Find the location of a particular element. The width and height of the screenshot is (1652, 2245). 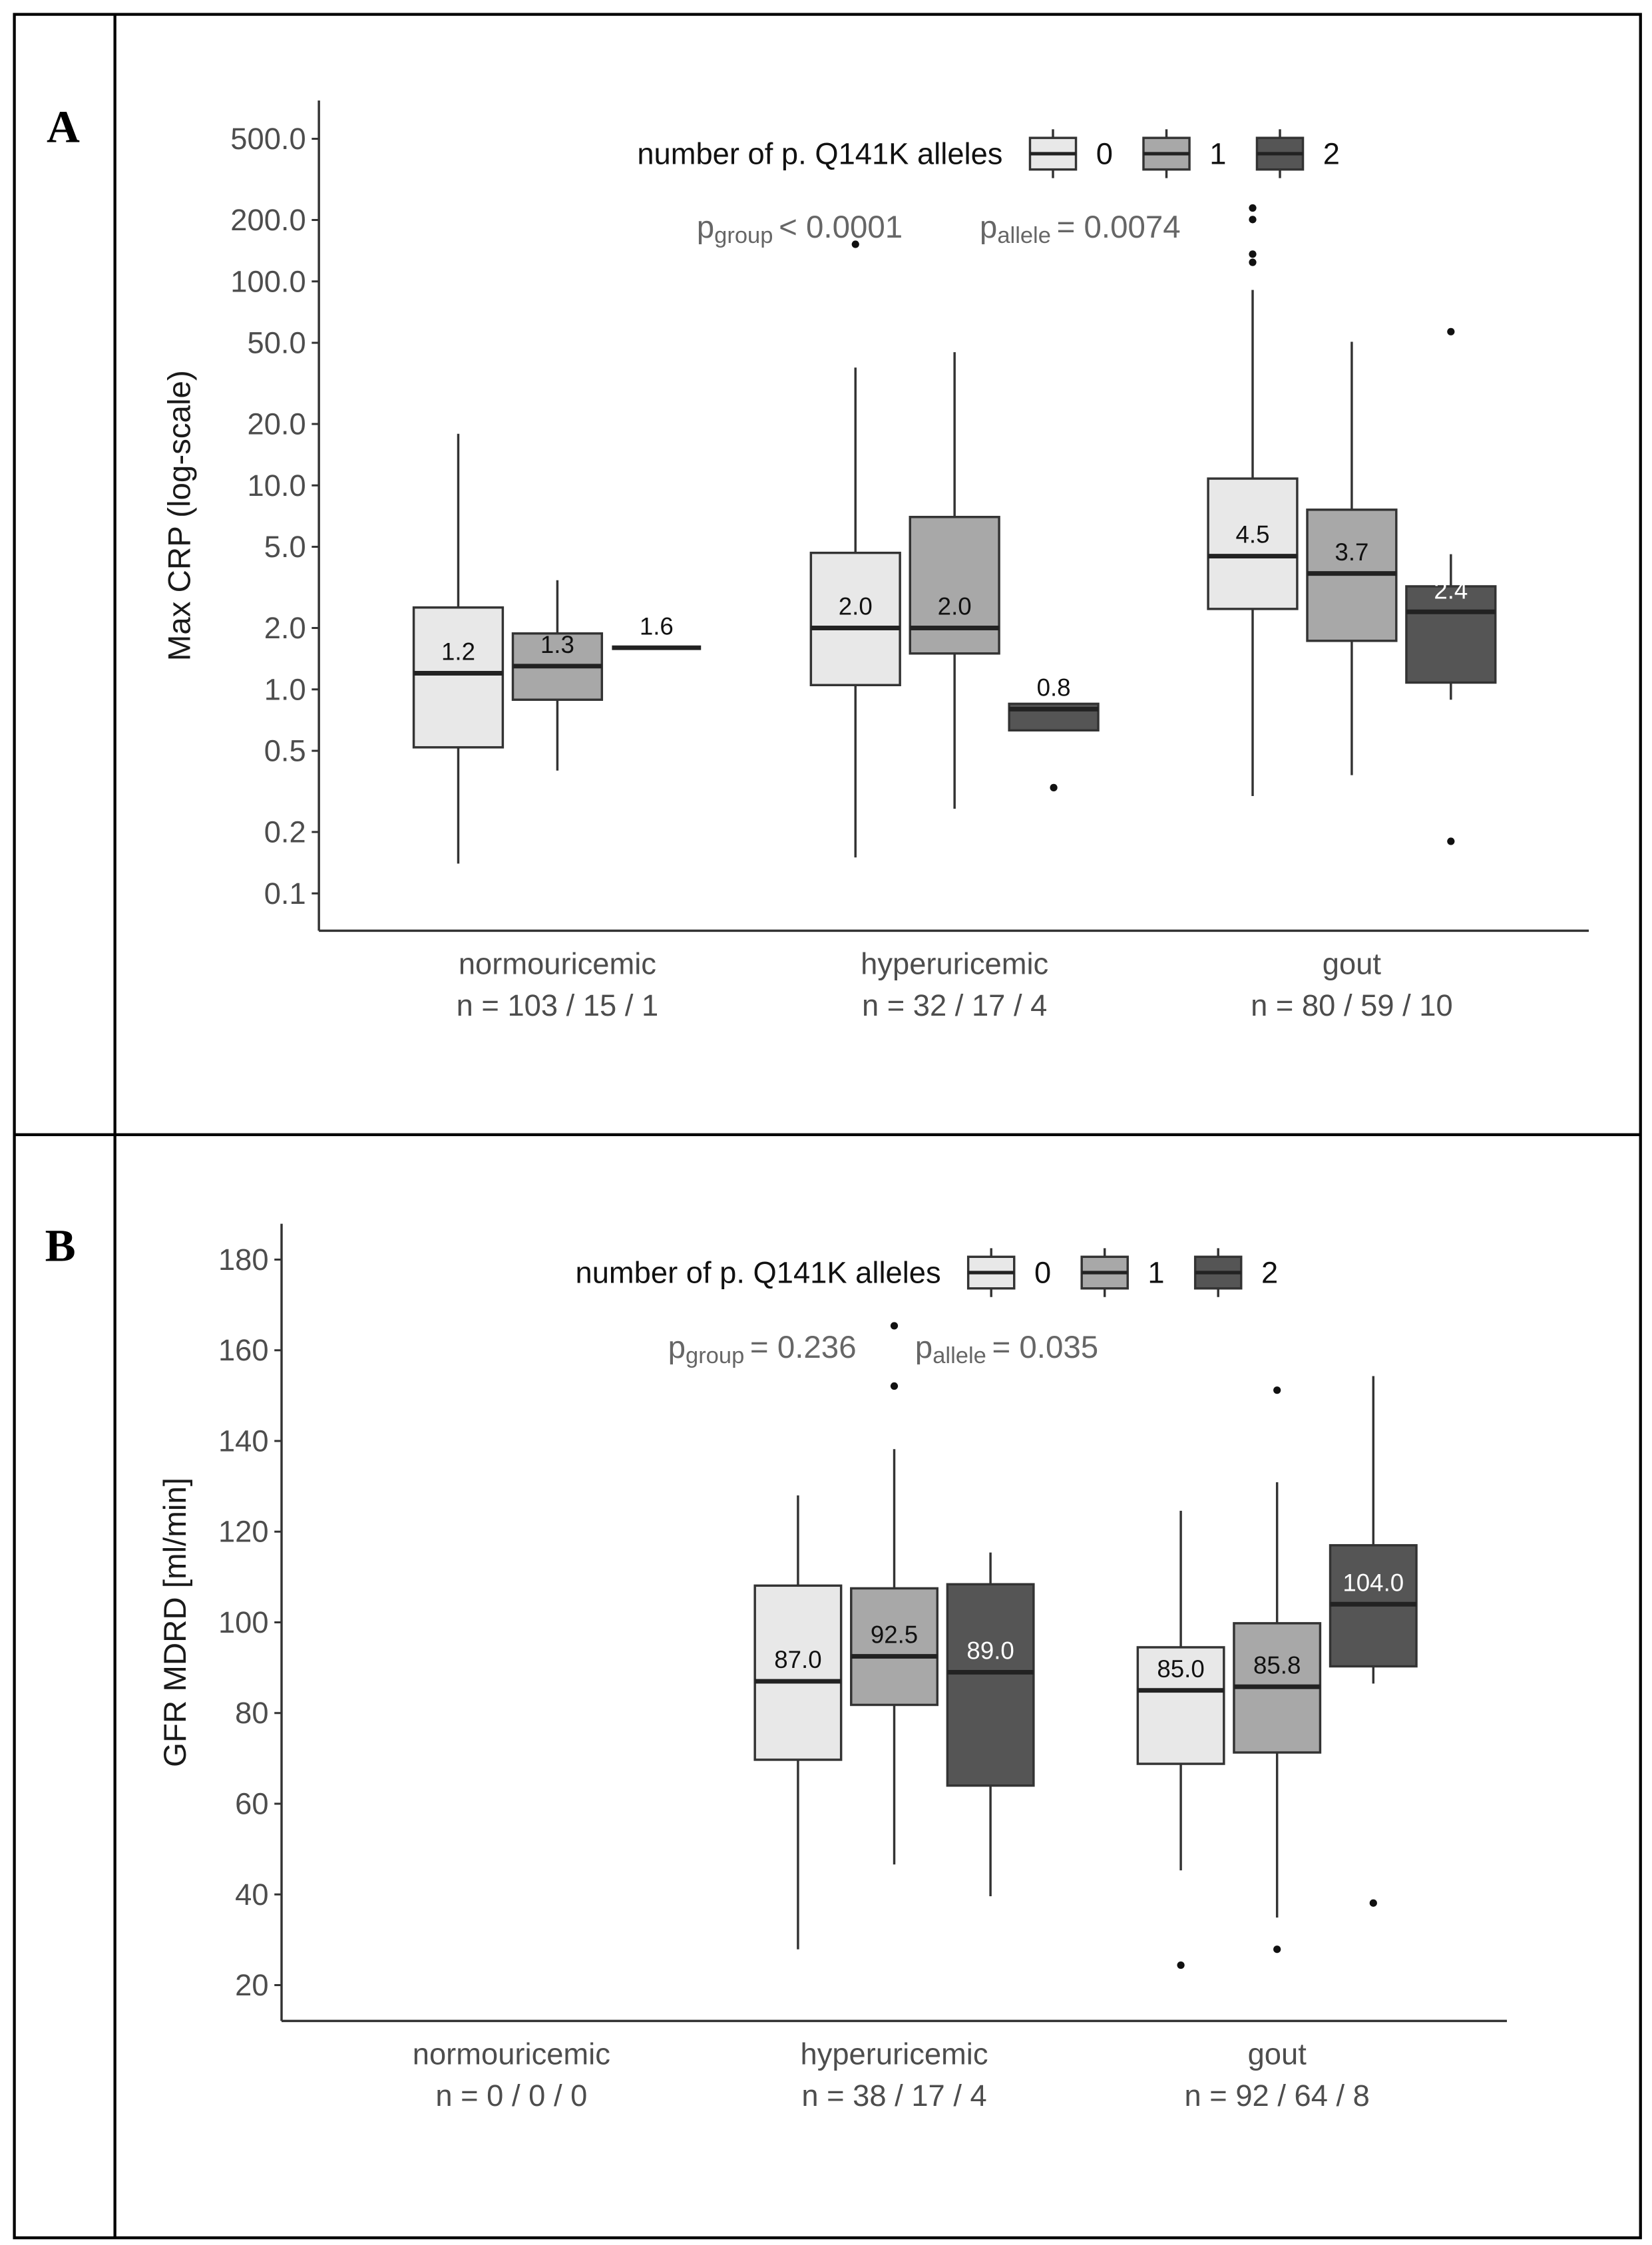

median-label: 85.8 is located at coordinates (1277, 1665).